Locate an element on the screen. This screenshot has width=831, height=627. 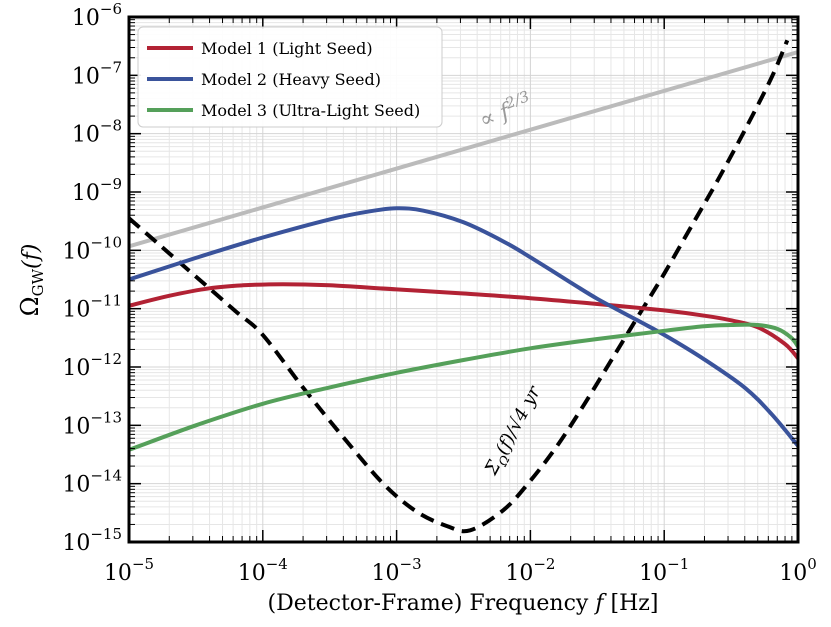
y-axis-label: ΩGW(f) is located at coordinates (31, 280).